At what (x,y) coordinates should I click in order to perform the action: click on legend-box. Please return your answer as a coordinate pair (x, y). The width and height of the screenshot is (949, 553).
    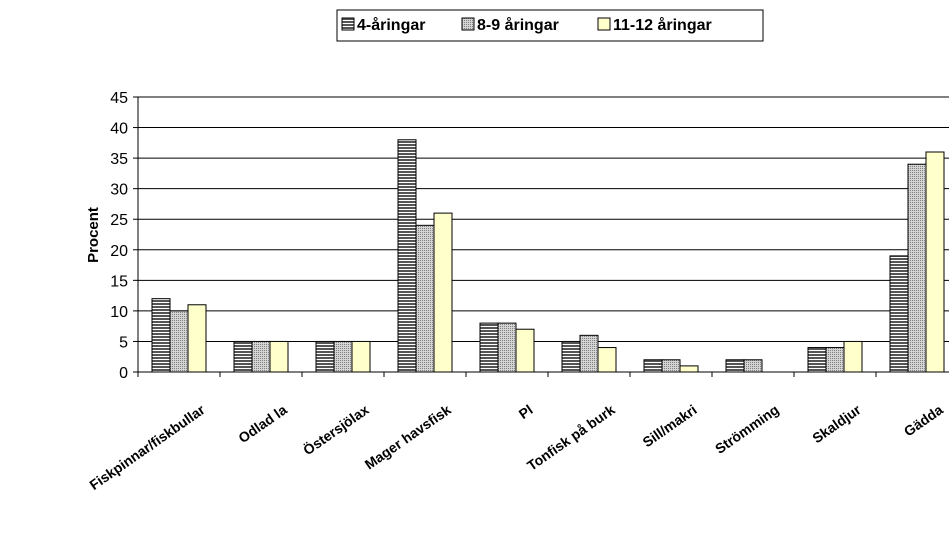
    Looking at the image, I should click on (550, 25).